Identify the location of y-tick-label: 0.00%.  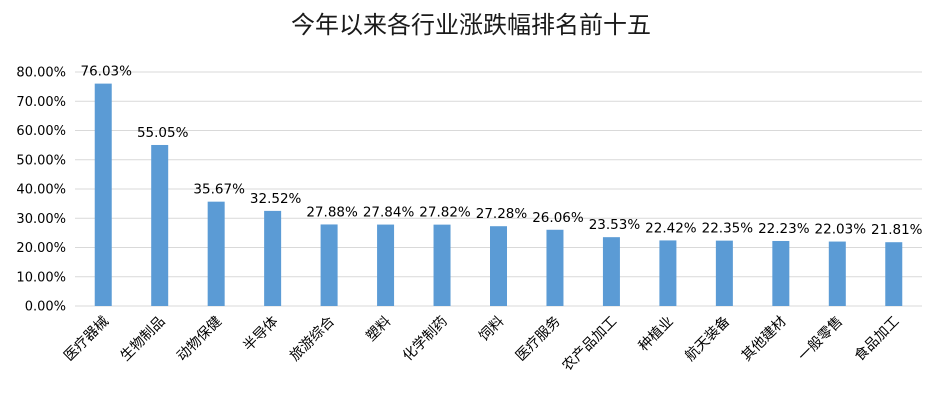
(45, 307).